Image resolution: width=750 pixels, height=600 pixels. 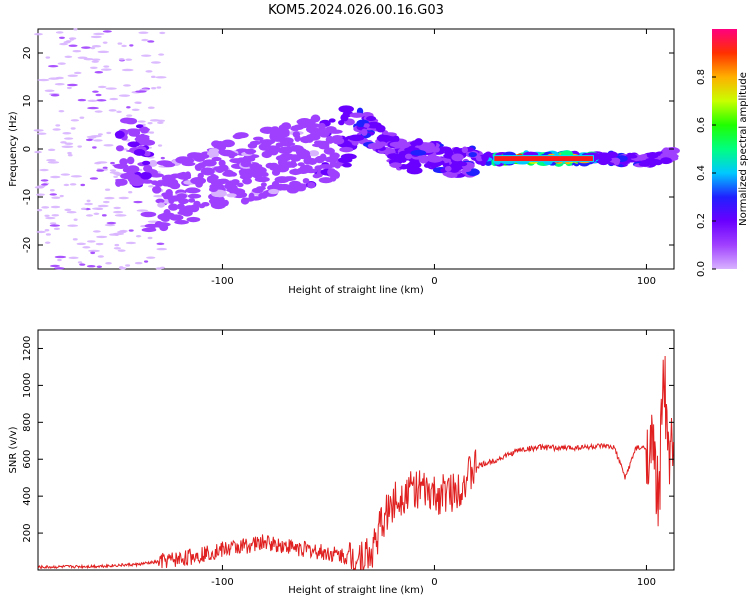 What do you see at coordinates (13, 449) in the screenshot?
I see `snr-y-axis-title: SNR (v/v)` at bounding box center [13, 449].